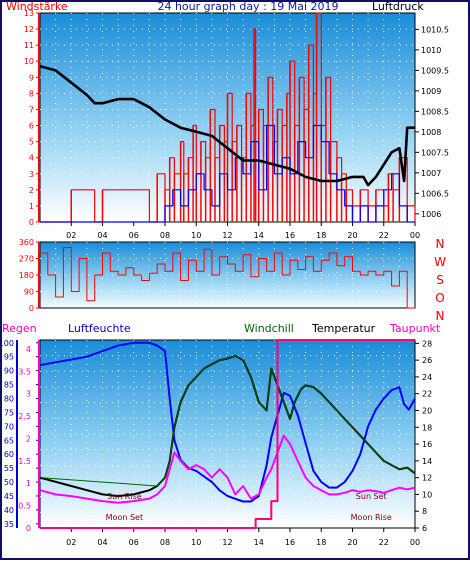  I want to click on chart-2-y-tick: 0, so click(31, 308).